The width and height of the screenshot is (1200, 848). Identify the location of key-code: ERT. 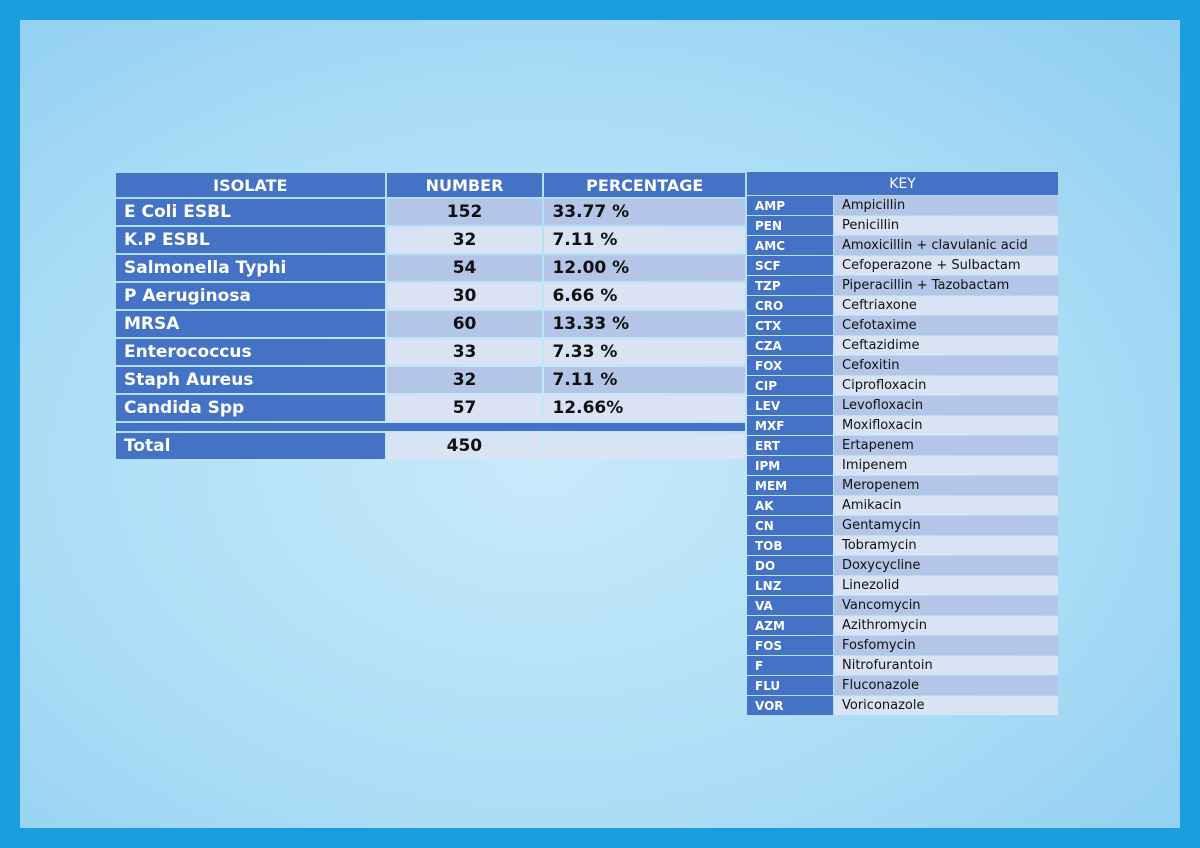
(790, 445).